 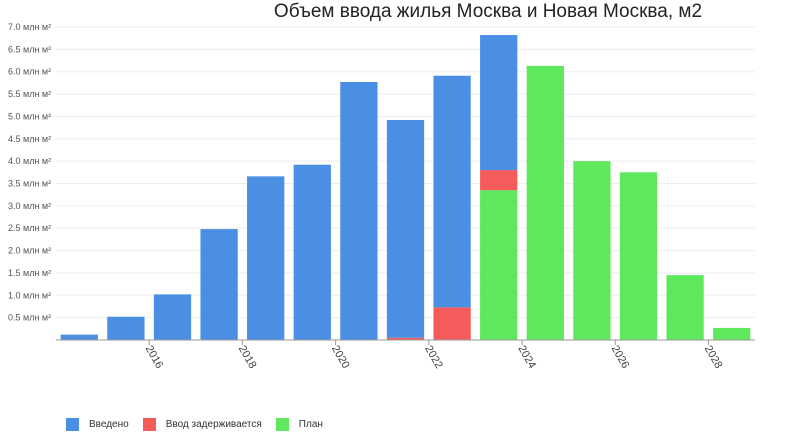 I want to click on x-tick-label: 2016, so click(x=154, y=357).